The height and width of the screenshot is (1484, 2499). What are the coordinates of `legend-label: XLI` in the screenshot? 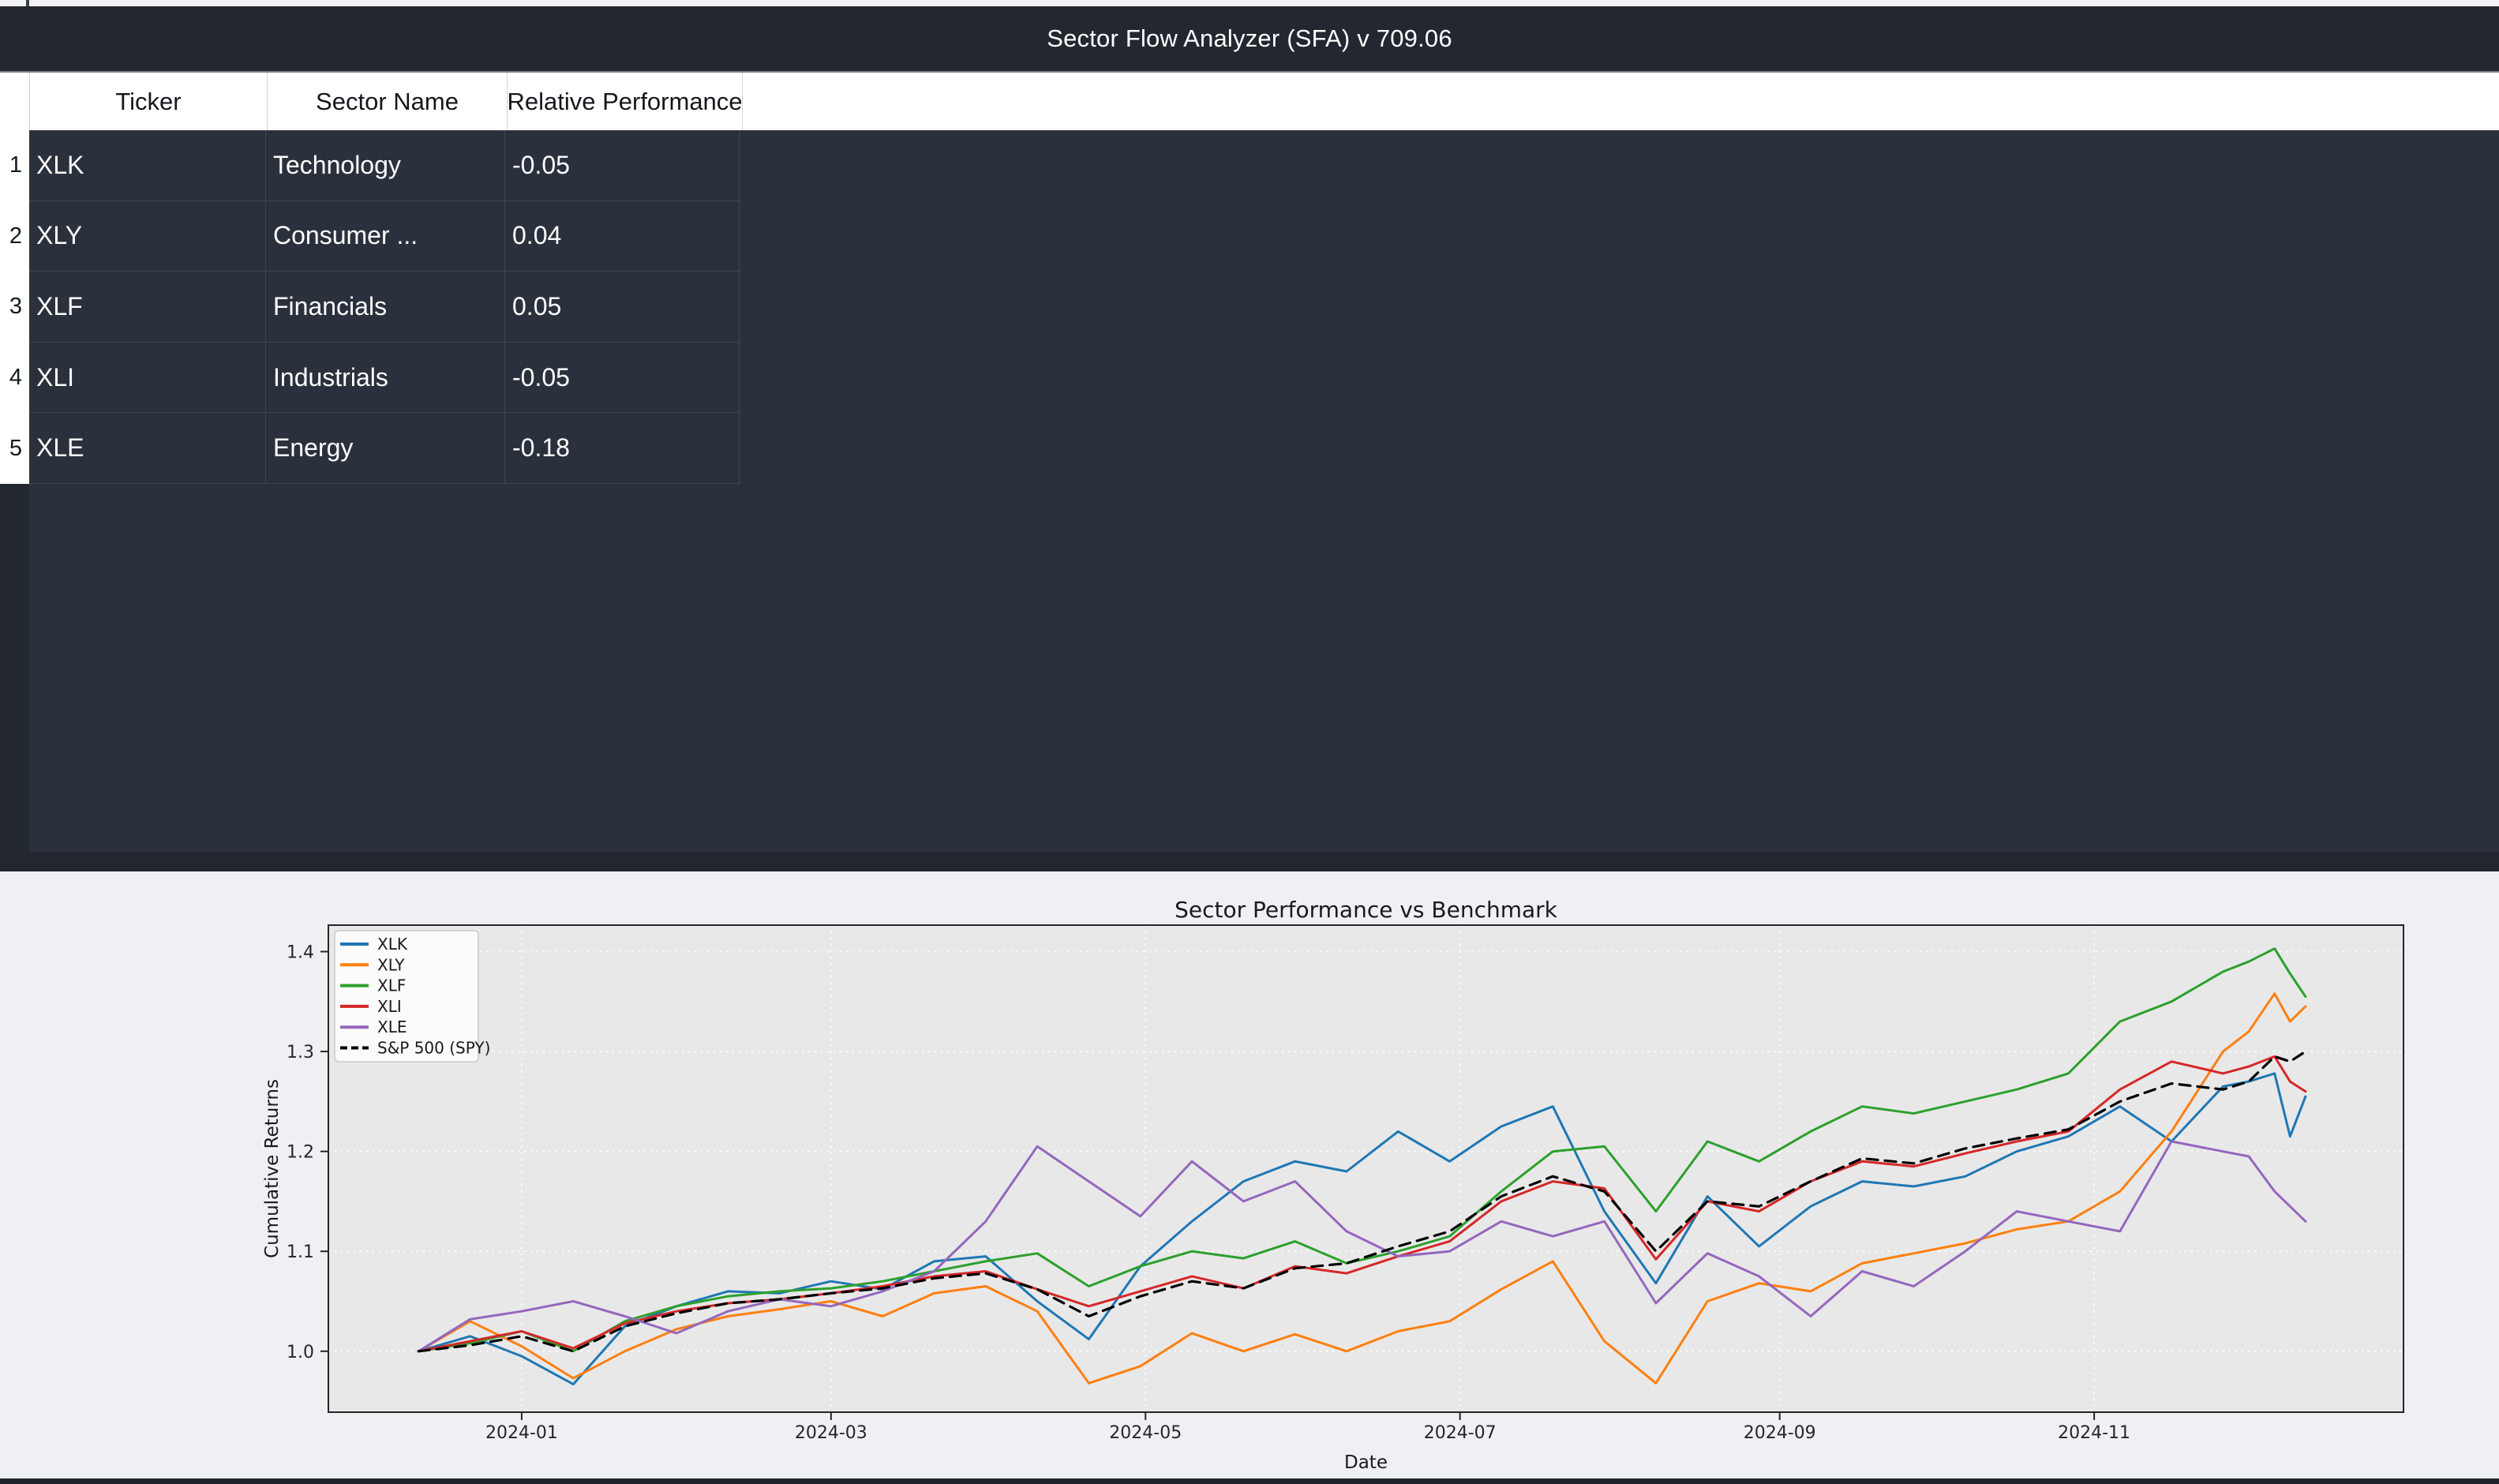 It's located at (389, 1007).